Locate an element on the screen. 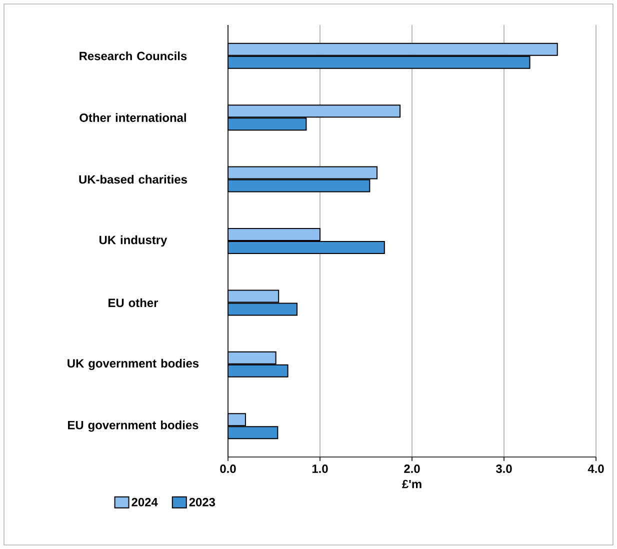 The width and height of the screenshot is (617, 549). y-tick-label: UK government bodies is located at coordinates (133, 364).